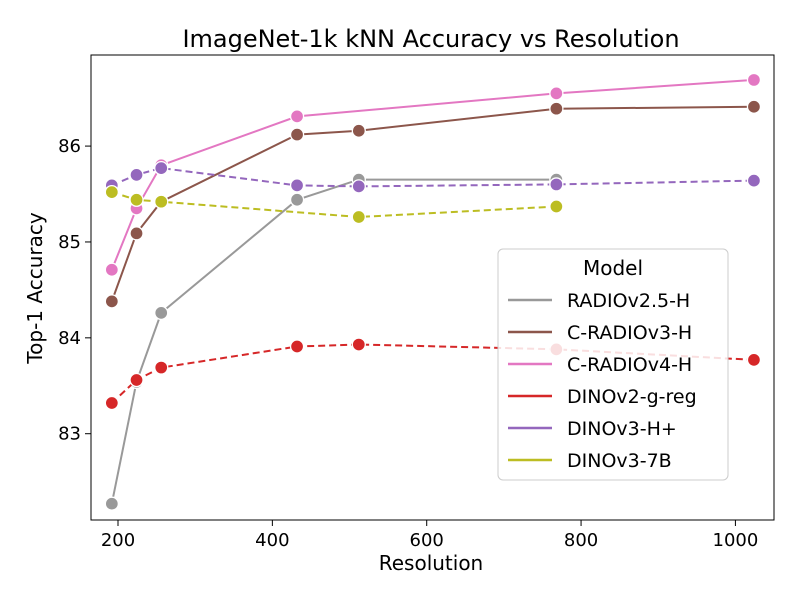 This screenshot has height=594, width=793. What do you see at coordinates (427, 540) in the screenshot?
I see `x-tick-label: 600` at bounding box center [427, 540].